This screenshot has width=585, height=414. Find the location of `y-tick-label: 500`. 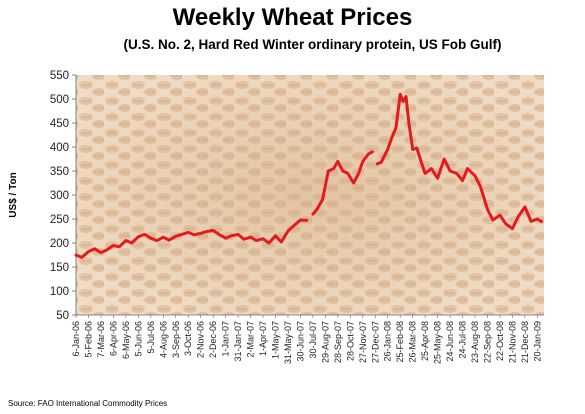

y-tick-label: 500 is located at coordinates (59, 100).